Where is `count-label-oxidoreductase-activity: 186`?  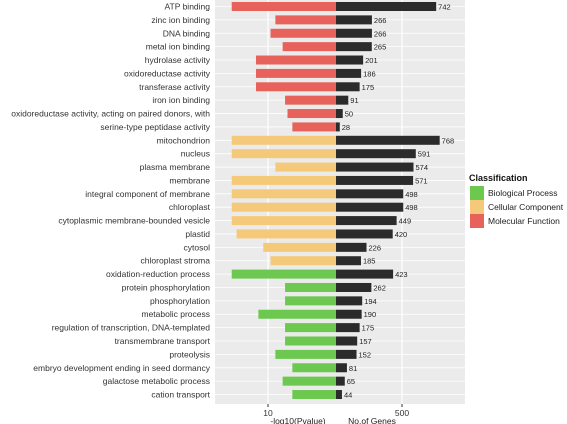 count-label-oxidoreductase-activity: 186 is located at coordinates (369, 73).